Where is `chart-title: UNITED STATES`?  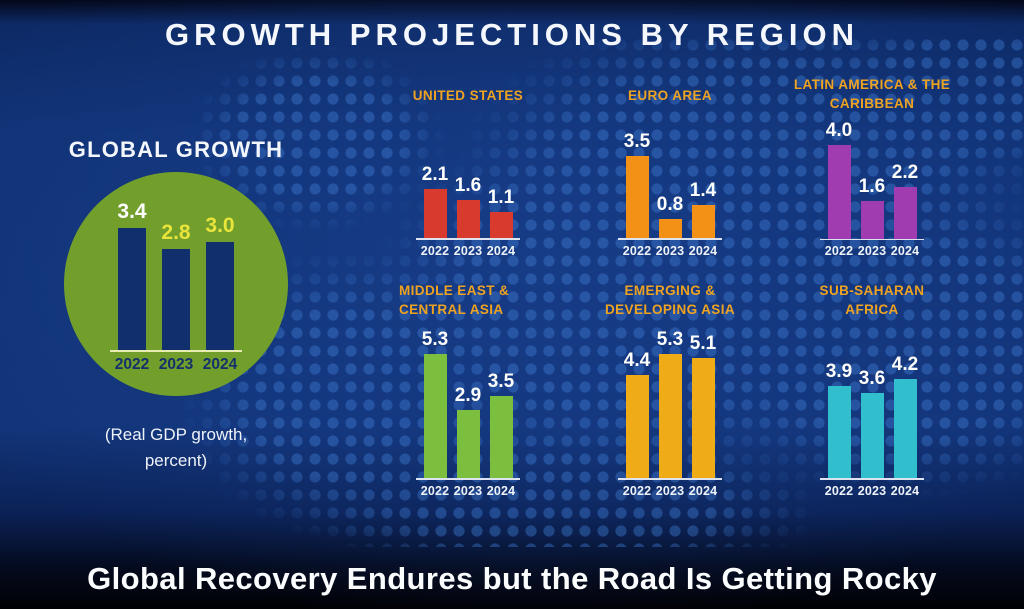
chart-title: UNITED STATES is located at coordinates (468, 96).